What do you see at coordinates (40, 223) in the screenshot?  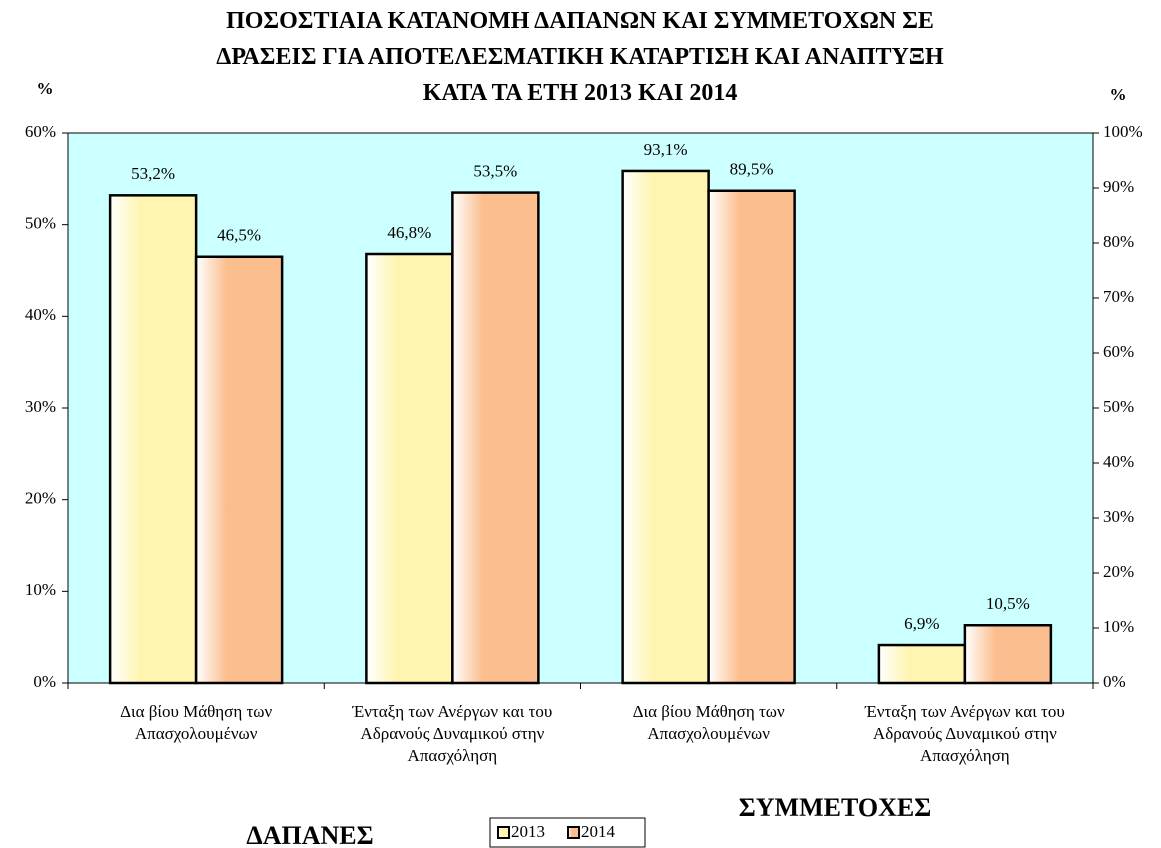 I see `y-tick-label: 50%` at bounding box center [40, 223].